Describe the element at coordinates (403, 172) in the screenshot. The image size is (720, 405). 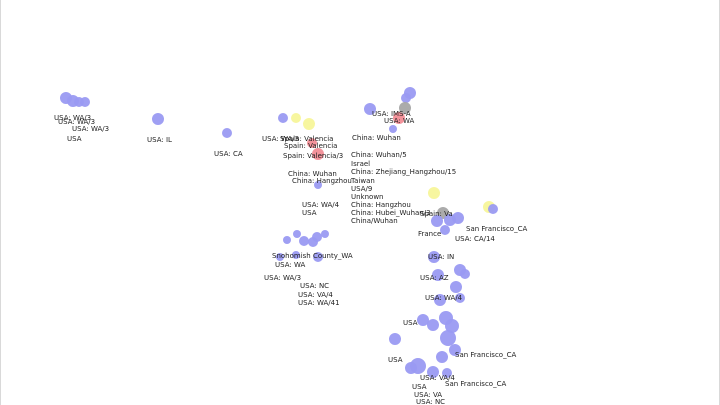
I see `node-label: China: Zhejiang_Hangzhou/15` at that location.